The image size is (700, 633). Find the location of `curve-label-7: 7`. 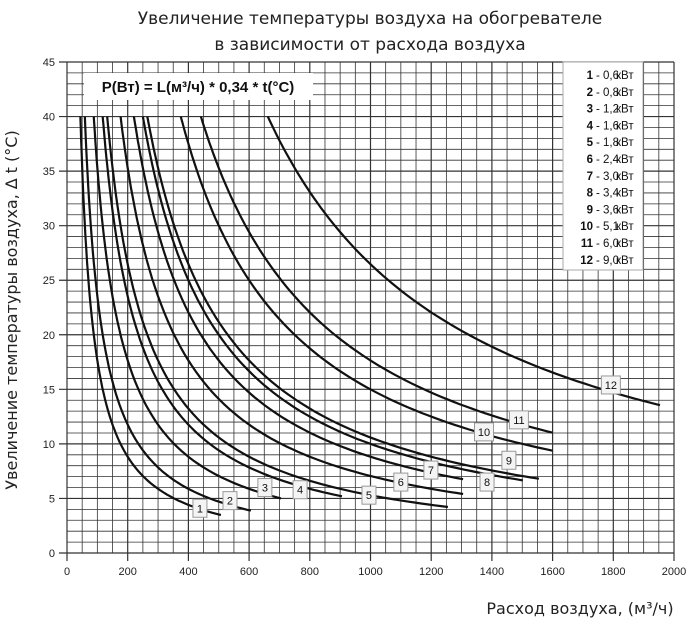

curve-label-7: 7 is located at coordinates (431, 471).